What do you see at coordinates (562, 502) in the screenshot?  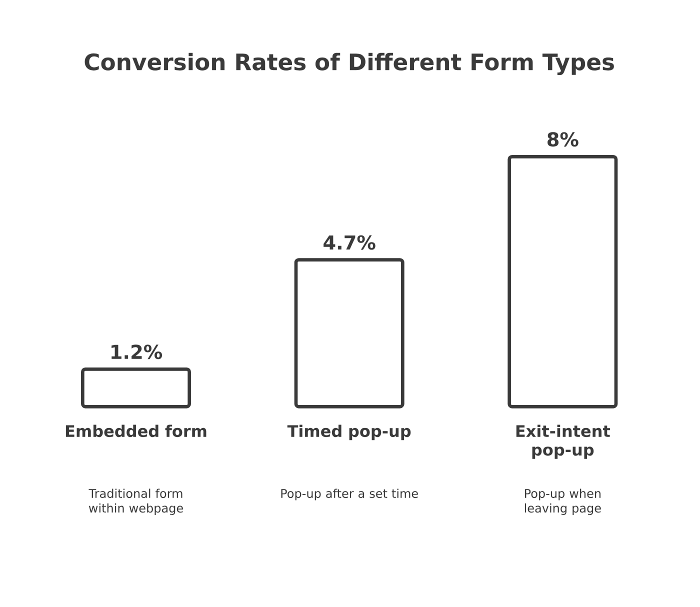 I see `text: Pop-up when leaving page` at bounding box center [562, 502].